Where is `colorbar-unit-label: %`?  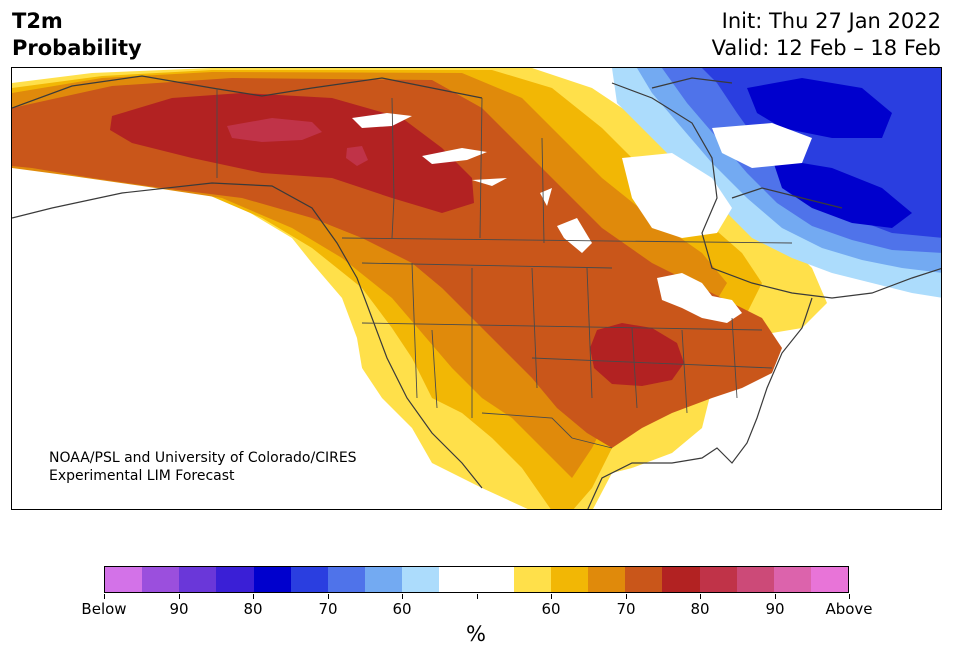 colorbar-unit-label: % is located at coordinates (476, 634).